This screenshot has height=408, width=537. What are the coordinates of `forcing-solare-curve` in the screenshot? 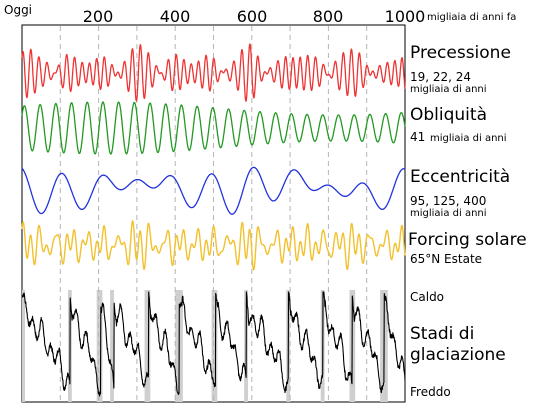 It's located at (213, 245).